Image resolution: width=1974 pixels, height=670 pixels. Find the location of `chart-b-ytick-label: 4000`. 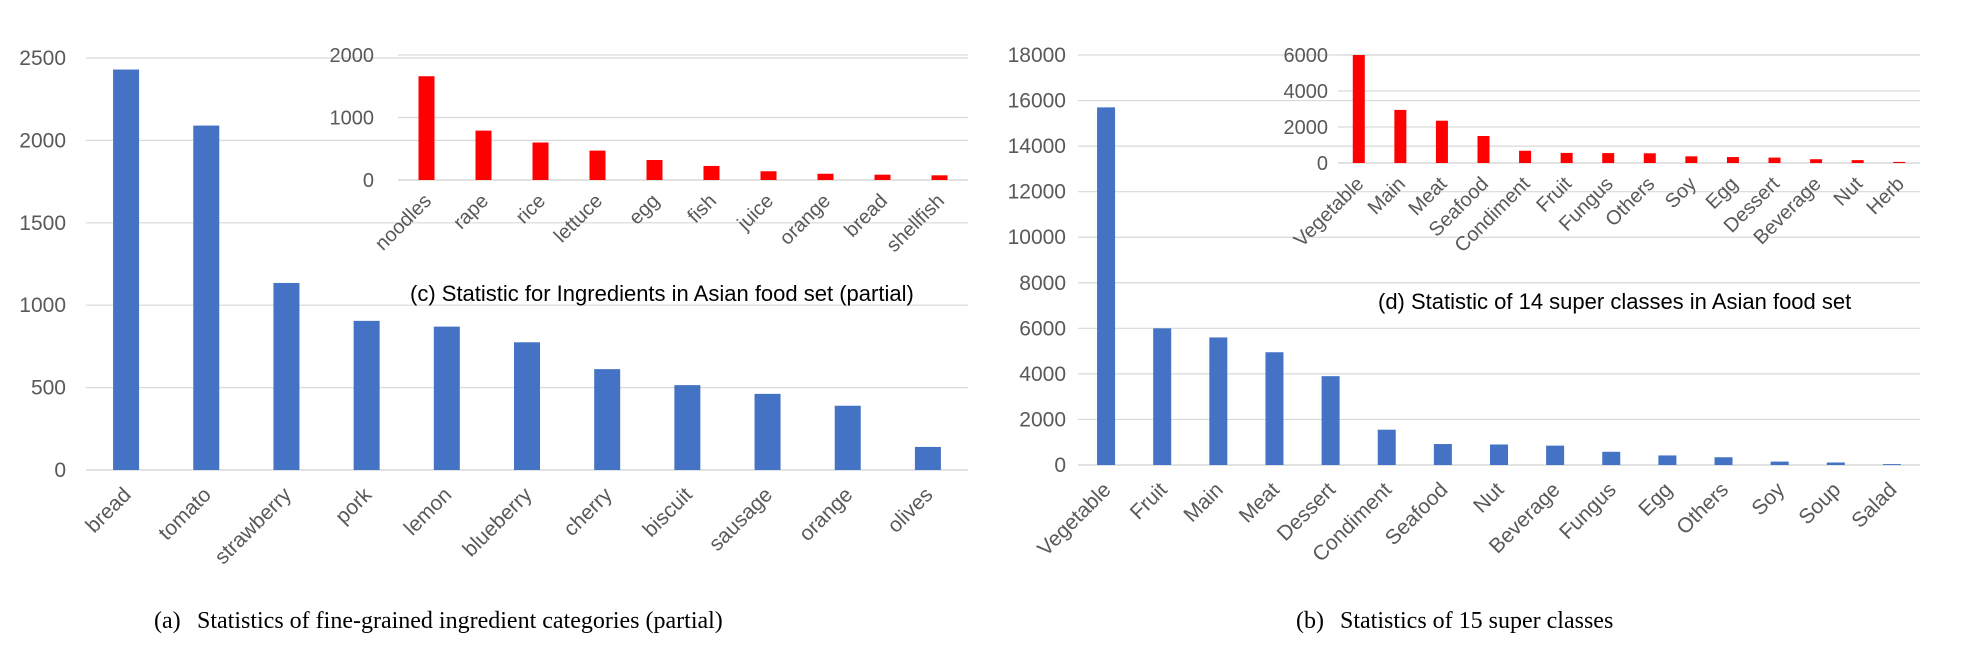

chart-b-ytick-label: 4000 is located at coordinates (1042, 374).